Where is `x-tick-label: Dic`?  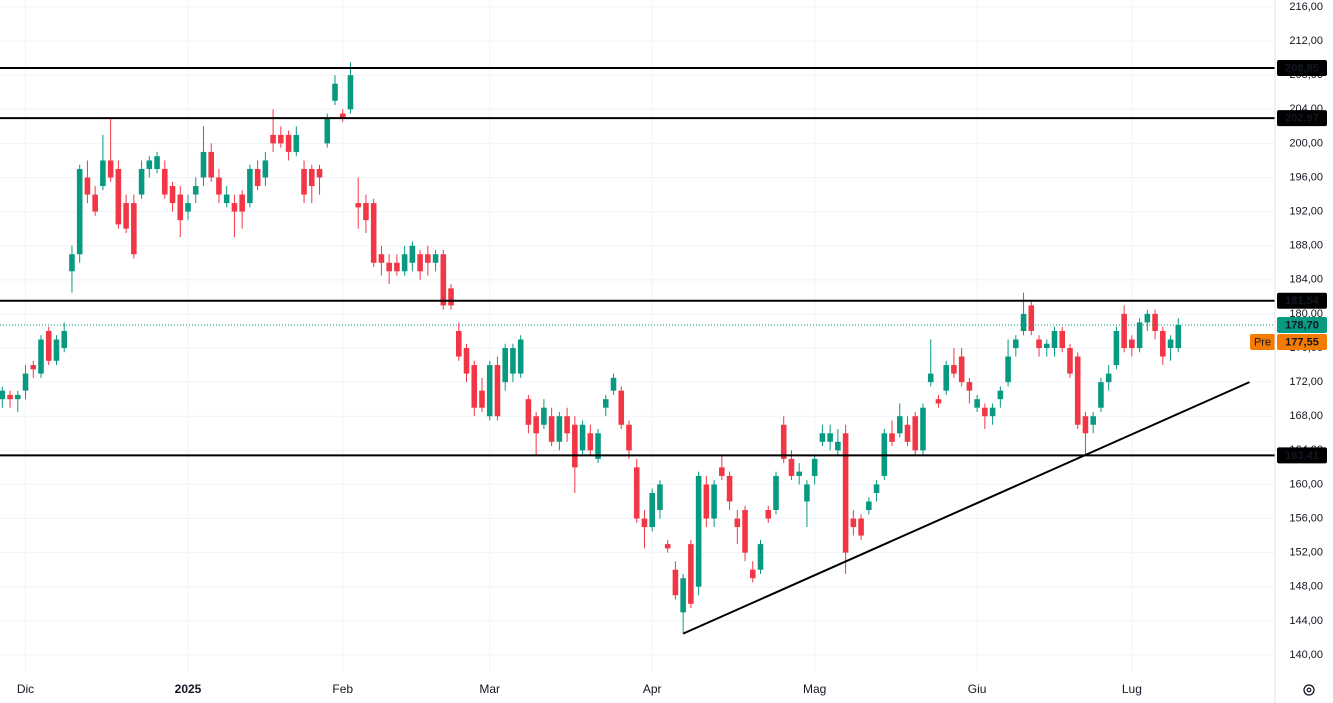
x-tick-label: Dic is located at coordinates (25, 689).